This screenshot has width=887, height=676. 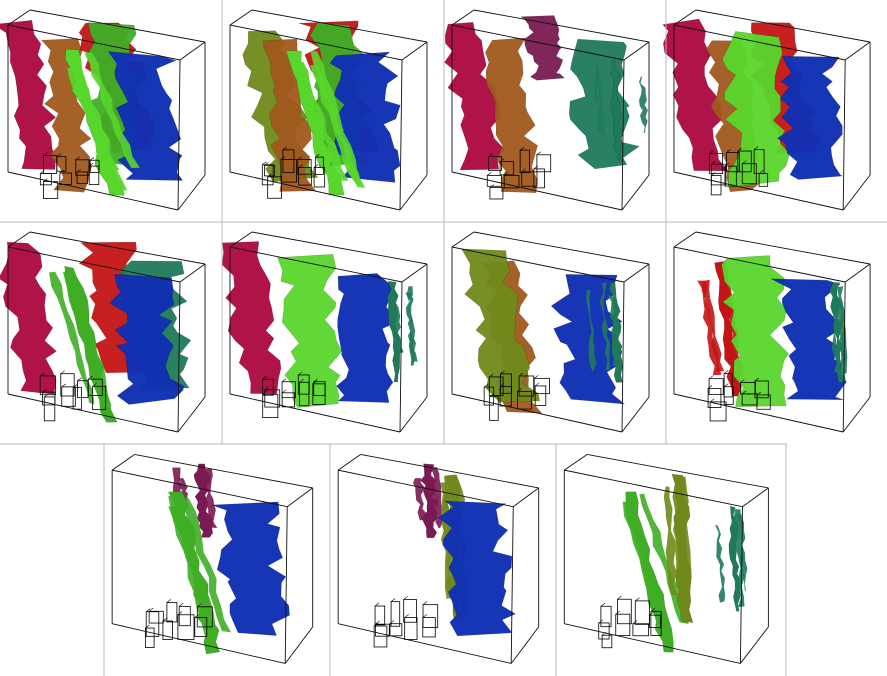 I want to click on lime-plume-surface, so click(x=310, y=331).